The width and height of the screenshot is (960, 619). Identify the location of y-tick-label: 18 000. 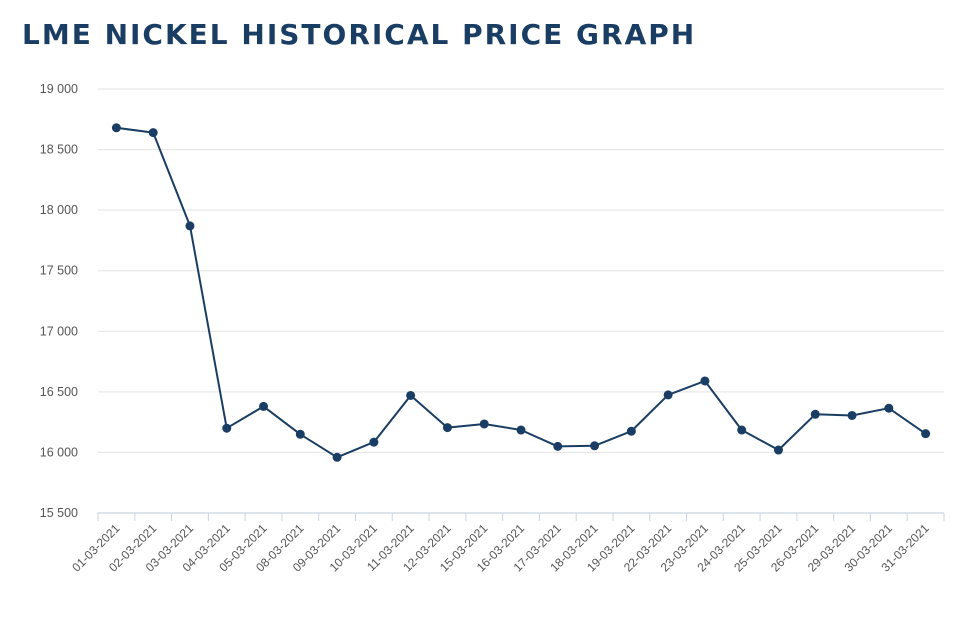
(59, 210).